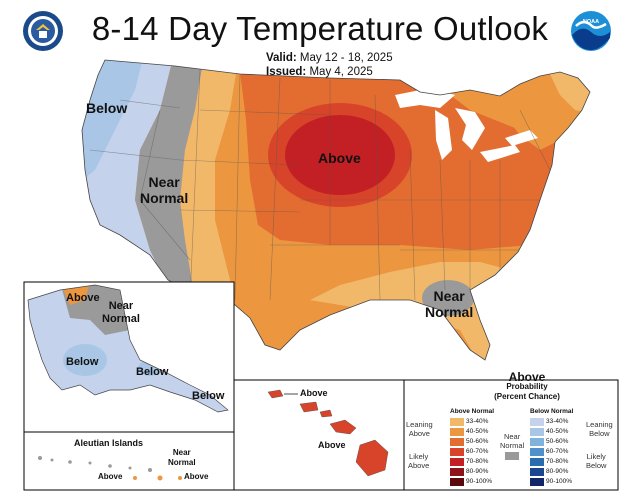 Image resolution: width=640 pixels, height=497 pixels. I want to click on legend-leaning-below: Leaning Below, so click(599, 429).